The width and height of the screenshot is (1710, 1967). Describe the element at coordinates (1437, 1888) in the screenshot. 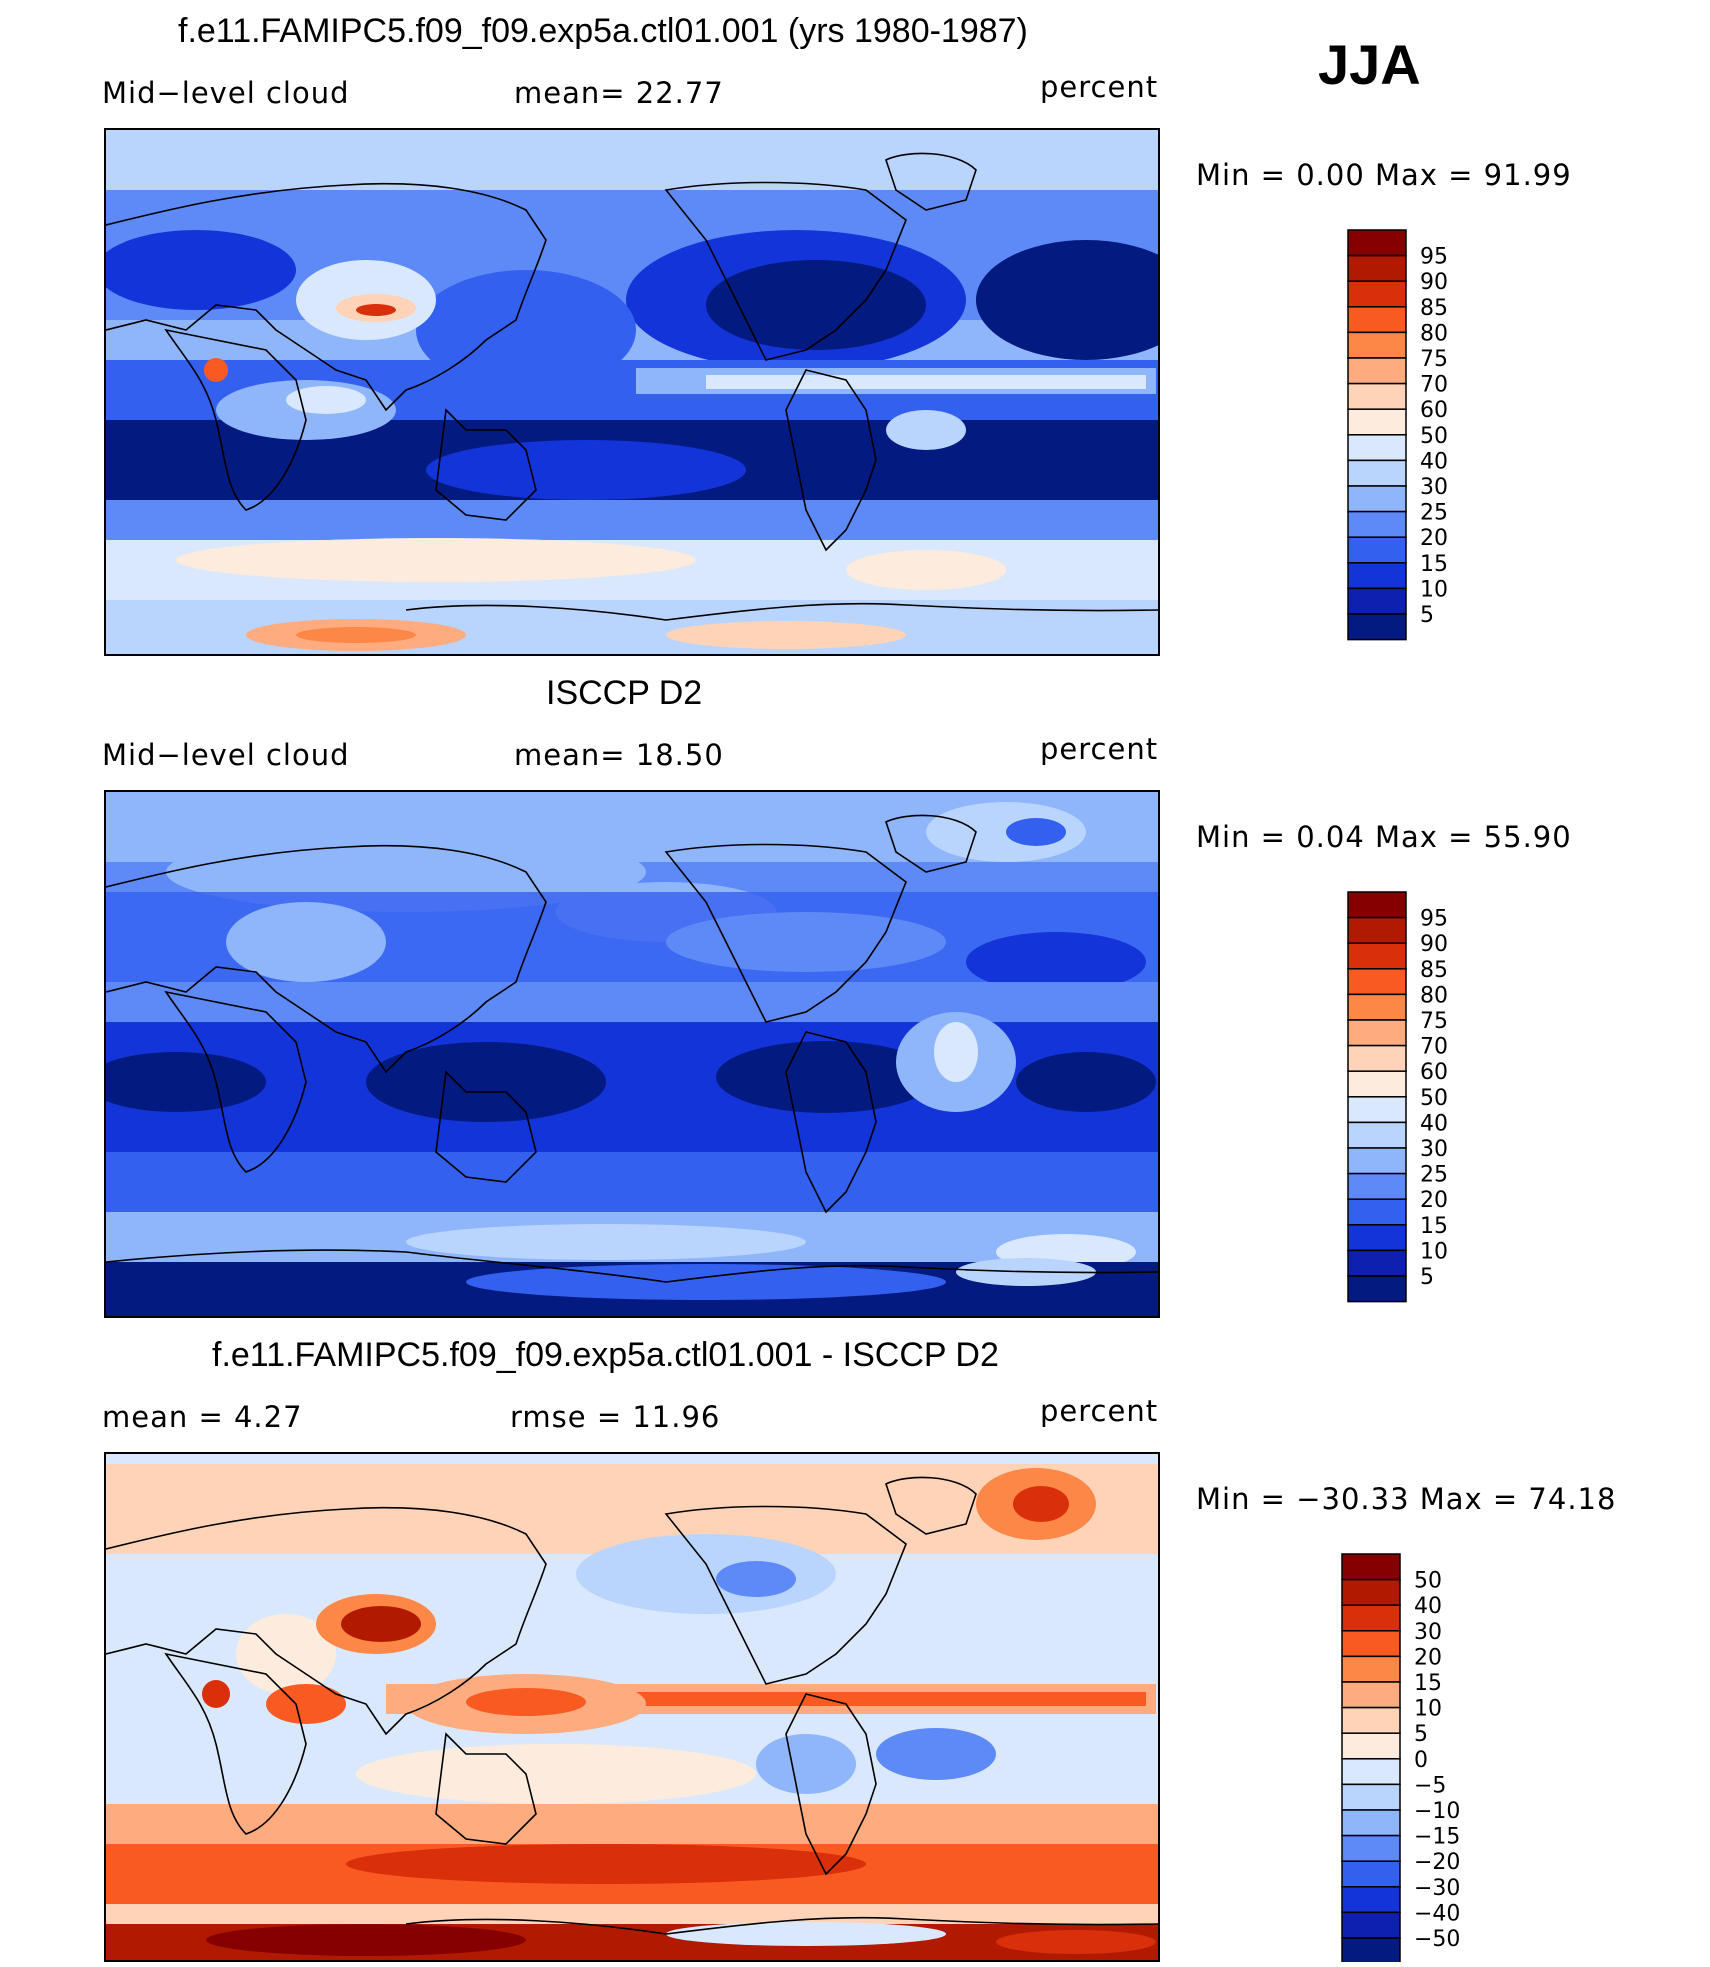

I see `colorbar-tick-label: −30` at that location.